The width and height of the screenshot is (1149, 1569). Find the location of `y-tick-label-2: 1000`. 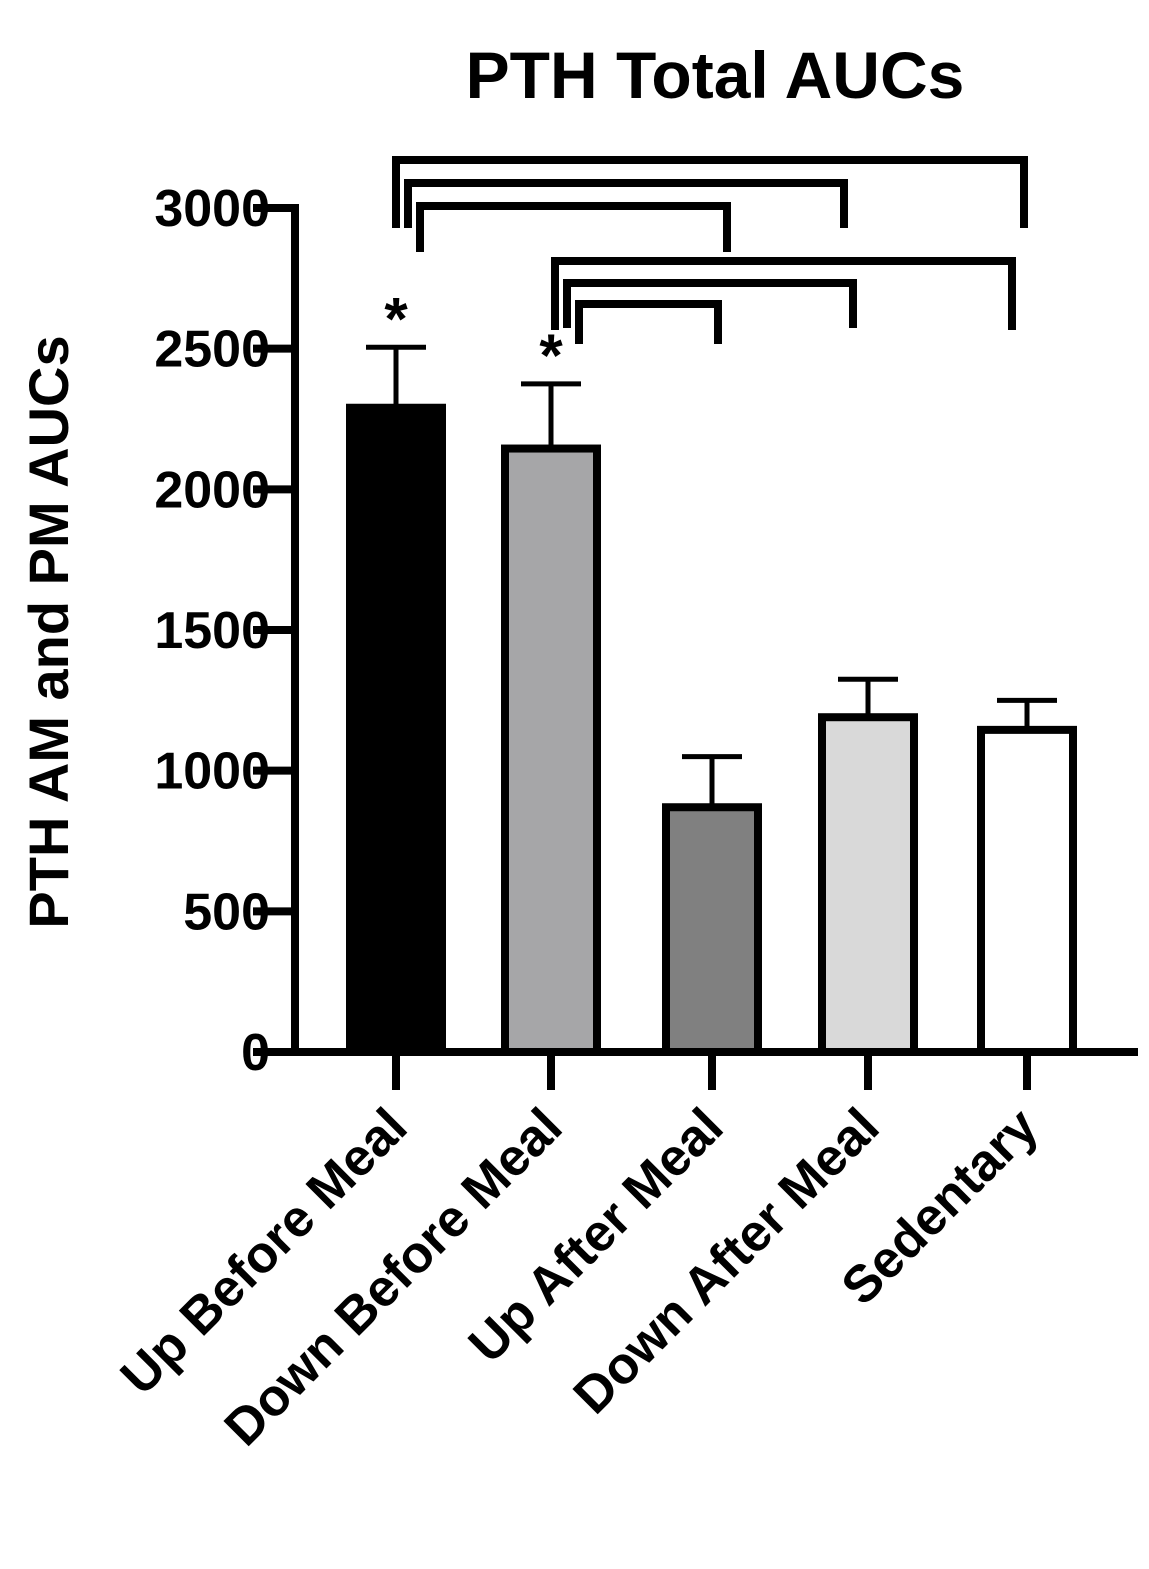

y-tick-label-2: 1000 is located at coordinates (212, 772).